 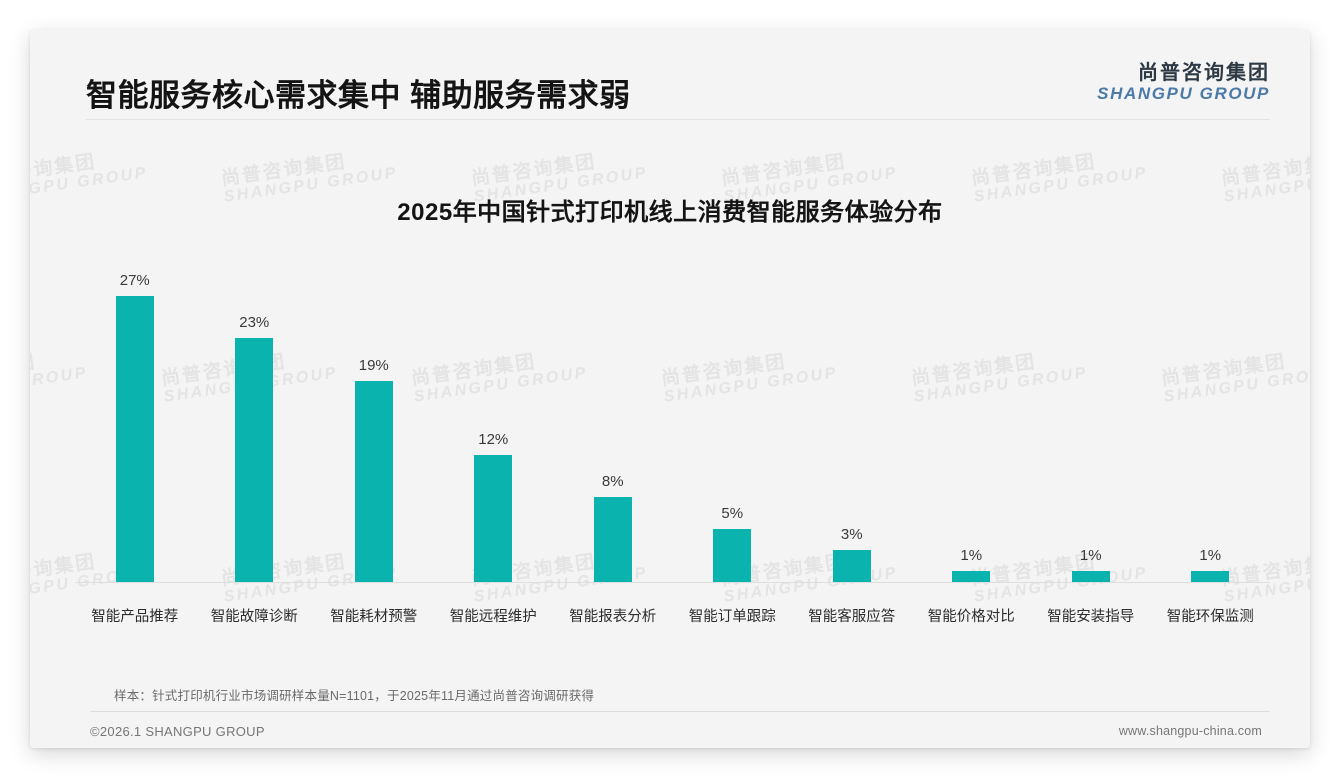 What do you see at coordinates (373, 365) in the screenshot?
I see `bar-value-label: 19%` at bounding box center [373, 365].